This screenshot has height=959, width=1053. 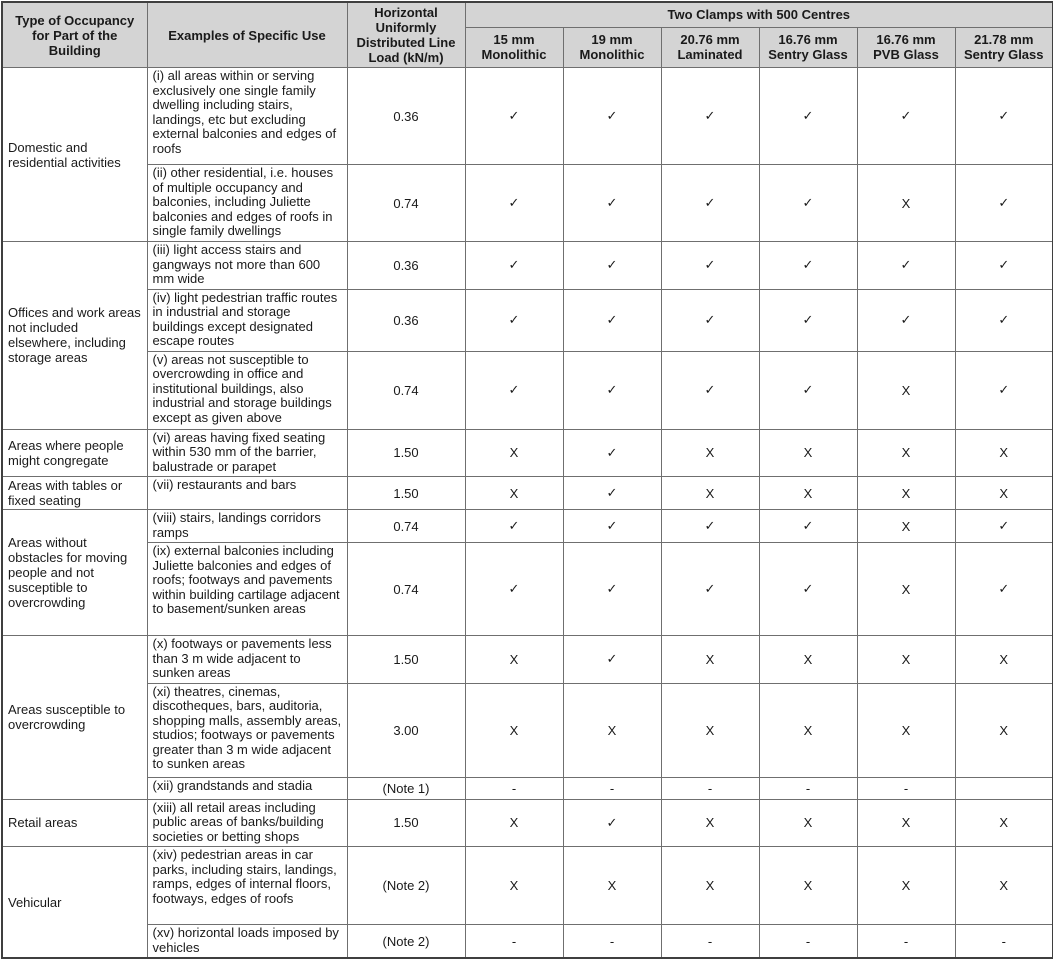 I want to click on mark-cell, so click(x=1003, y=788).